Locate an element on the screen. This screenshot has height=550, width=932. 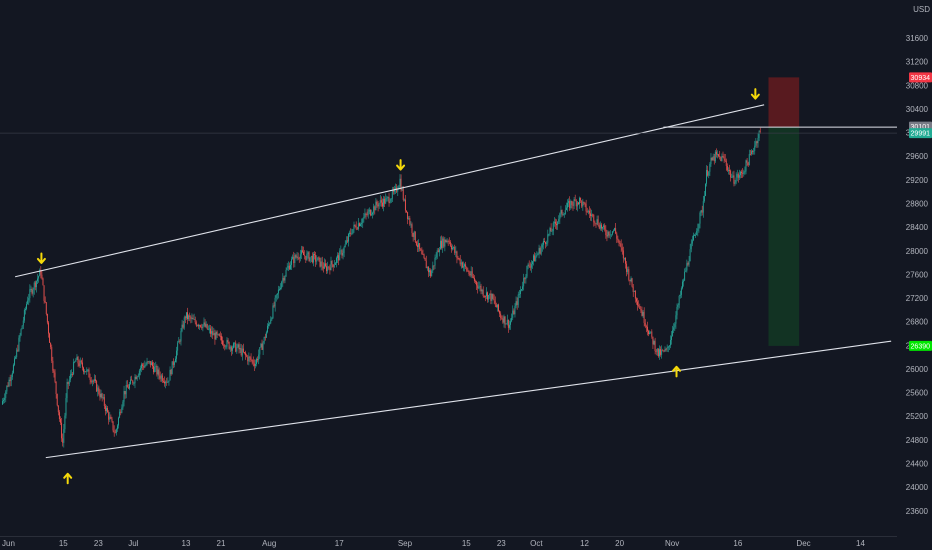
price-tag-text: 30934 is located at coordinates (921, 78).